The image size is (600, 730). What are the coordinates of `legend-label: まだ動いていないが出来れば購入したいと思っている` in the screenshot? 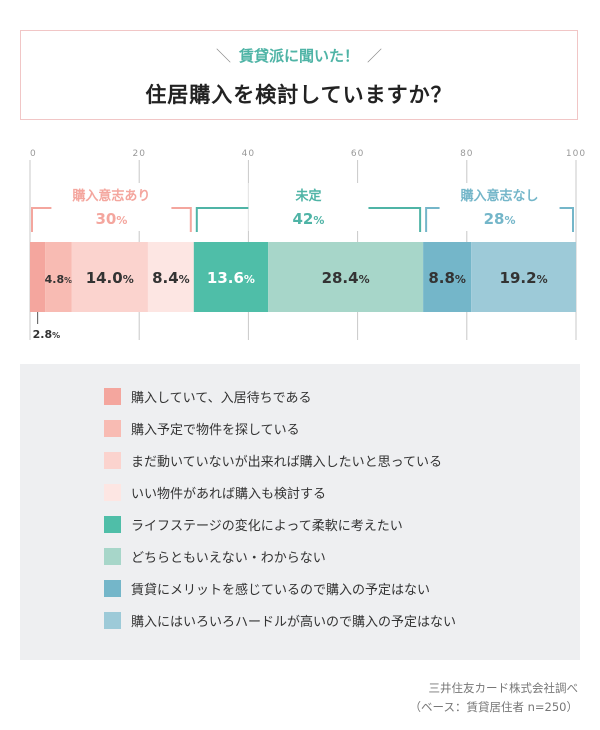 It's located at (286, 462).